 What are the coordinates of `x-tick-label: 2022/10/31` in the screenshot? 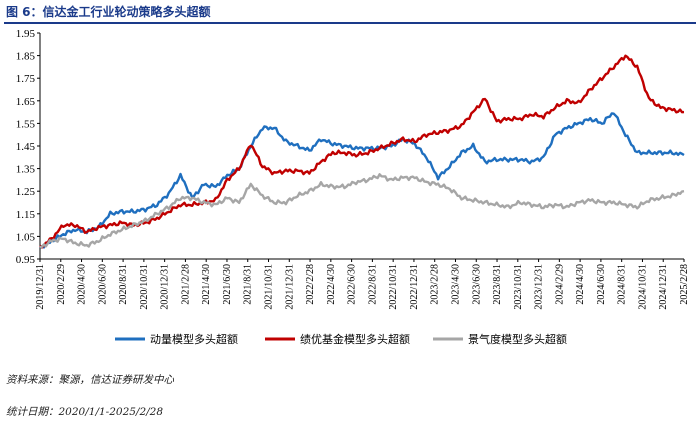 It's located at (393, 287).